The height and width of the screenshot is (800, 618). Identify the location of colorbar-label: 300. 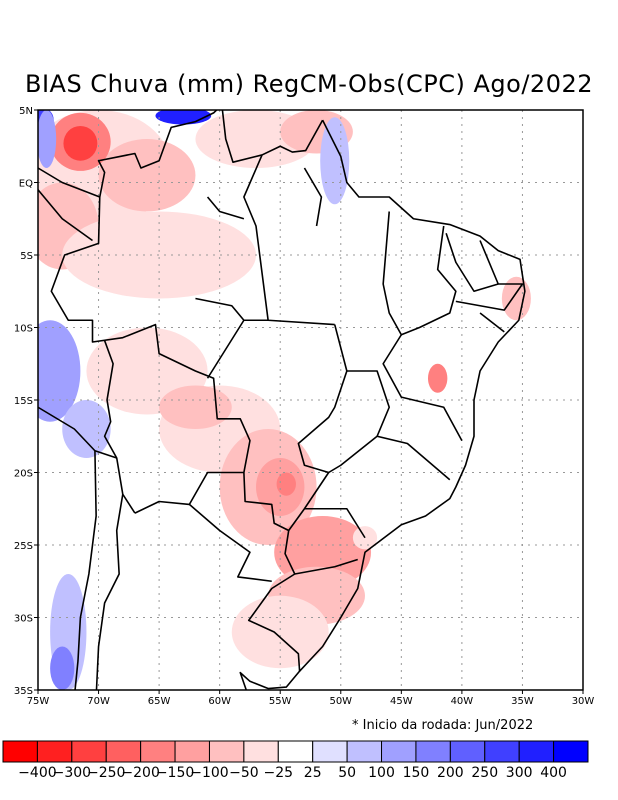
(519, 773).